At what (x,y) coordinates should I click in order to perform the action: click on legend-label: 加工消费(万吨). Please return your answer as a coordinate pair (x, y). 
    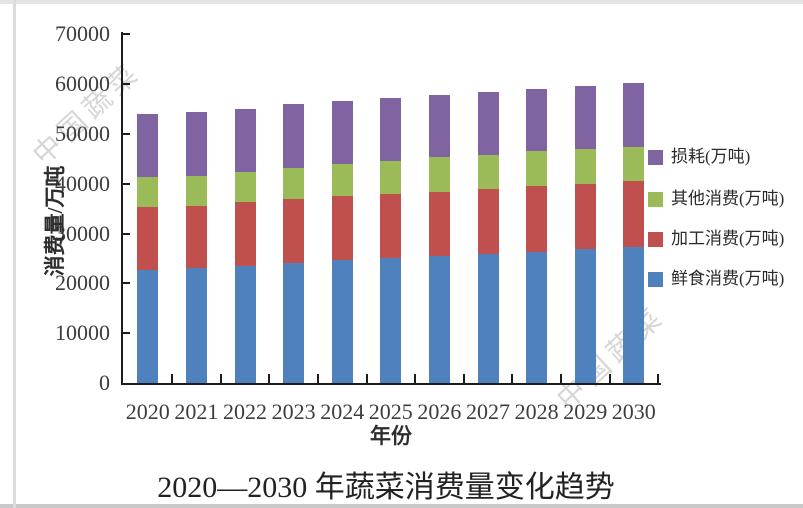
    Looking at the image, I should click on (728, 238).